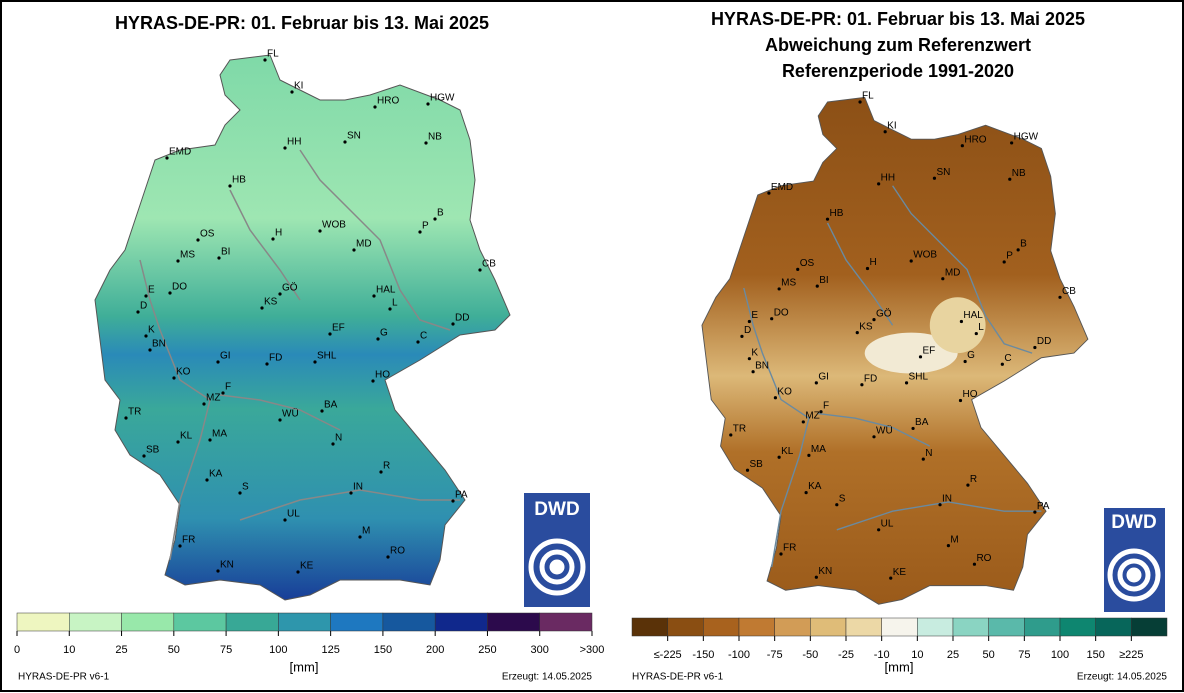 This screenshot has width=1184, height=693. What do you see at coordinates (739, 655) in the screenshot?
I see `legend-label: -100` at bounding box center [739, 655].